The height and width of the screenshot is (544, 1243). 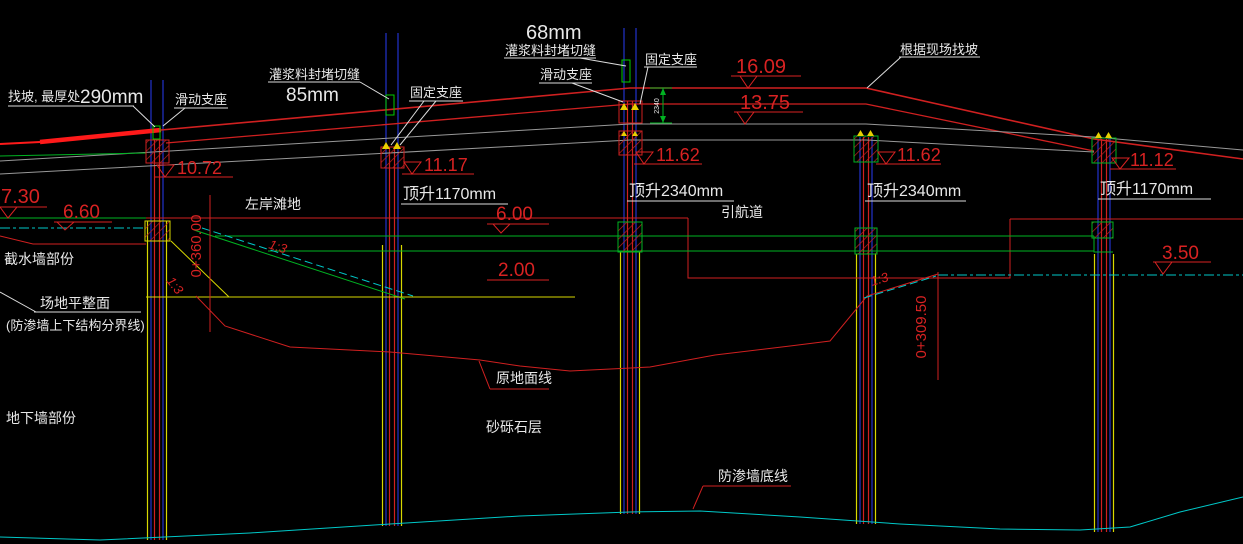 I want to click on pier3-collar, so click(x=630, y=237).